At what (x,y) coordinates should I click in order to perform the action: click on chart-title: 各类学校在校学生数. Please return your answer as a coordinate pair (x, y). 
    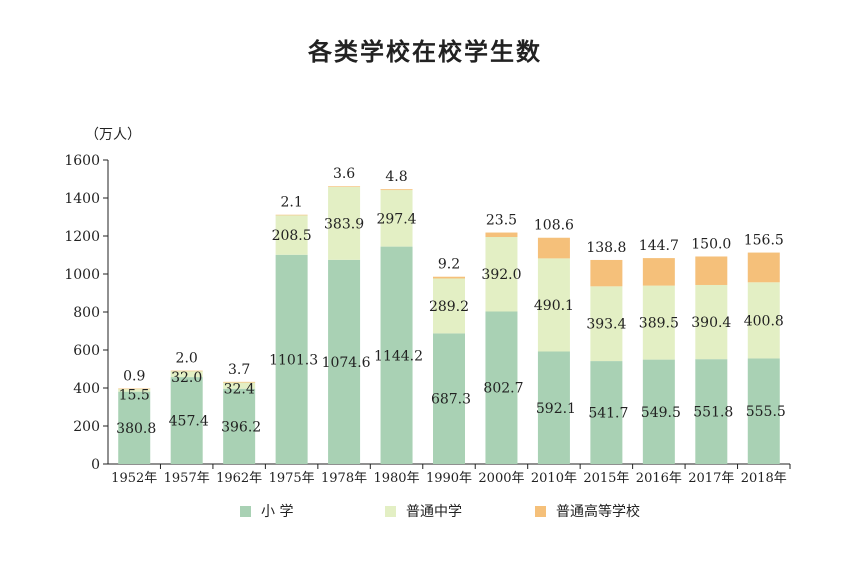
    Looking at the image, I should click on (425, 52).